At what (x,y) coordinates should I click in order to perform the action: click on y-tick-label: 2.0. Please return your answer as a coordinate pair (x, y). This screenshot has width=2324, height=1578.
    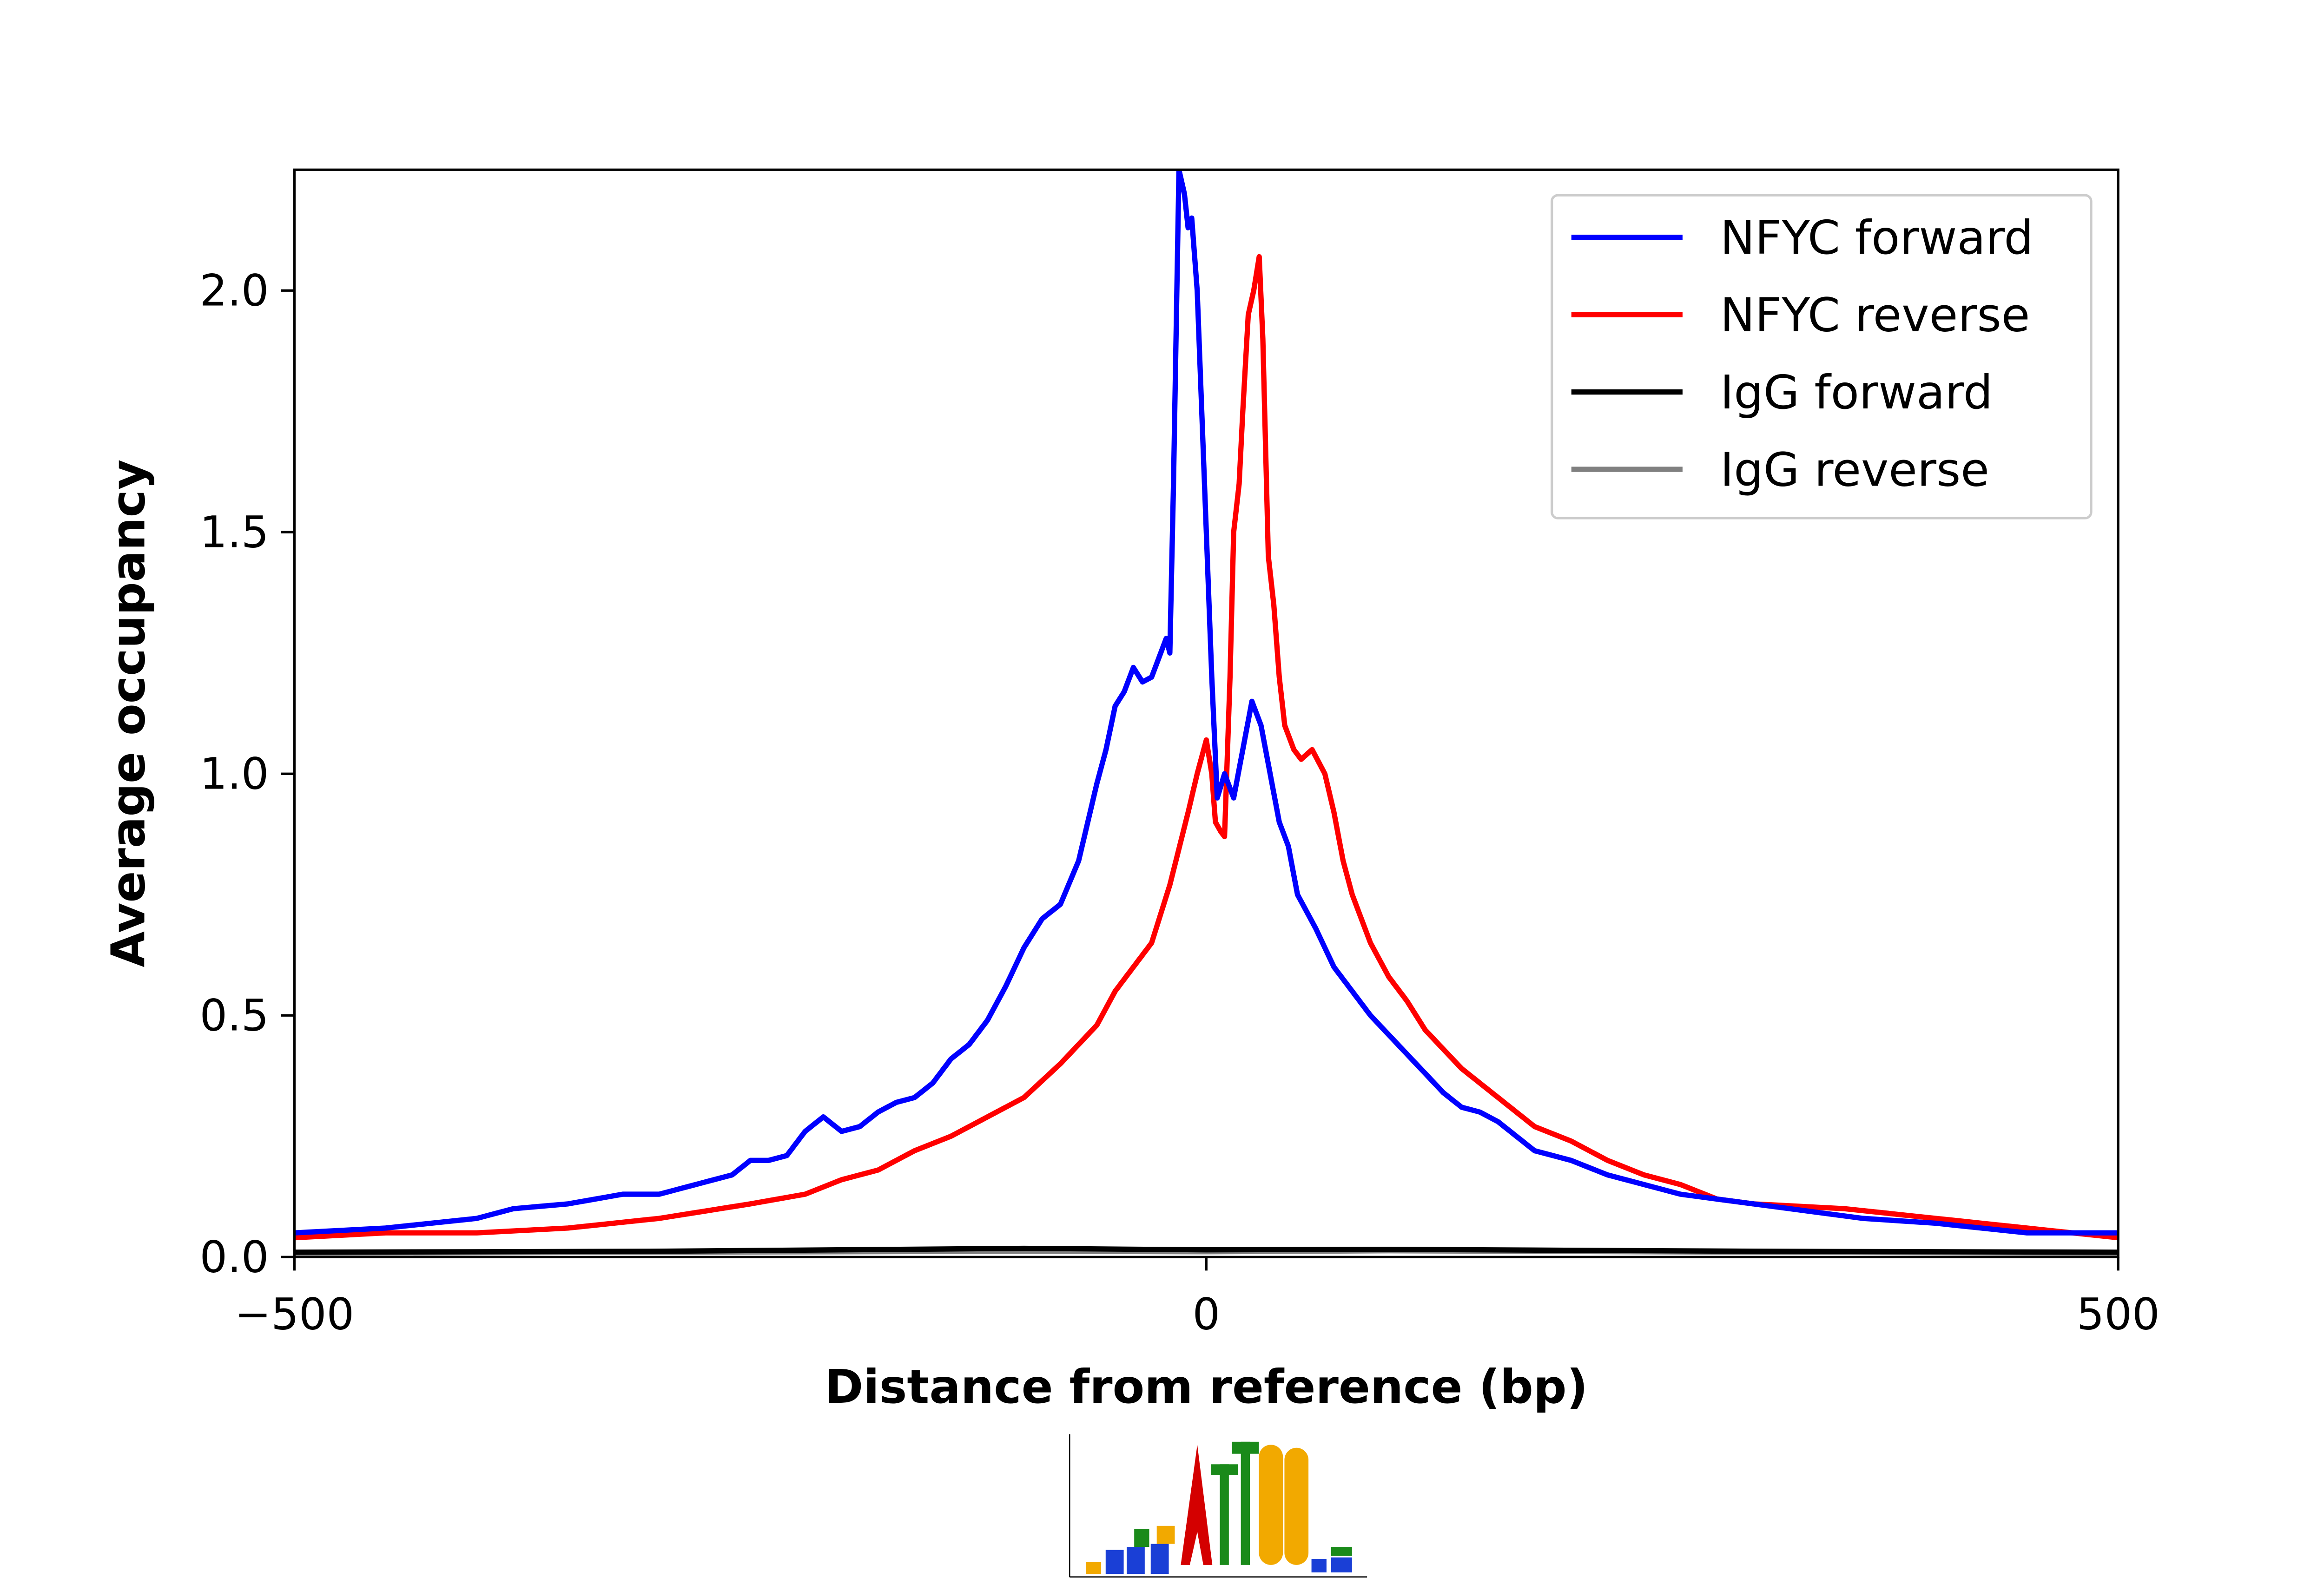
    Looking at the image, I should click on (234, 291).